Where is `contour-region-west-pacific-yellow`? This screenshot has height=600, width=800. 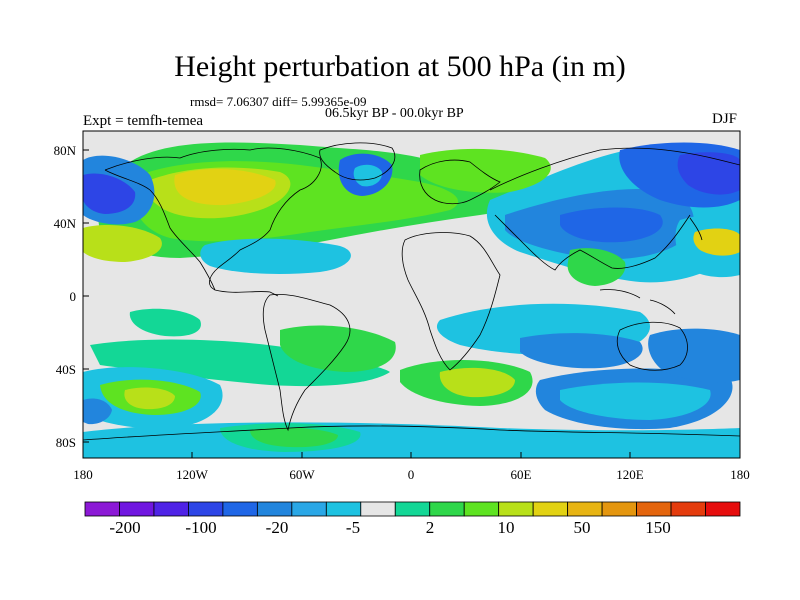 contour-region-west-pacific-yellow is located at coordinates (122, 243).